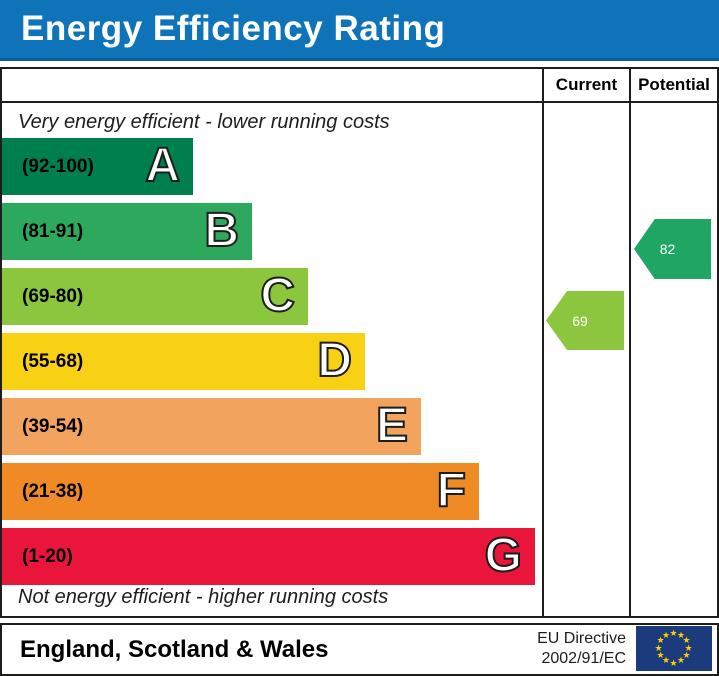 This screenshot has height=676, width=719. Describe the element at coordinates (667, 249) in the screenshot. I see `potential-rating-value: 82` at that location.